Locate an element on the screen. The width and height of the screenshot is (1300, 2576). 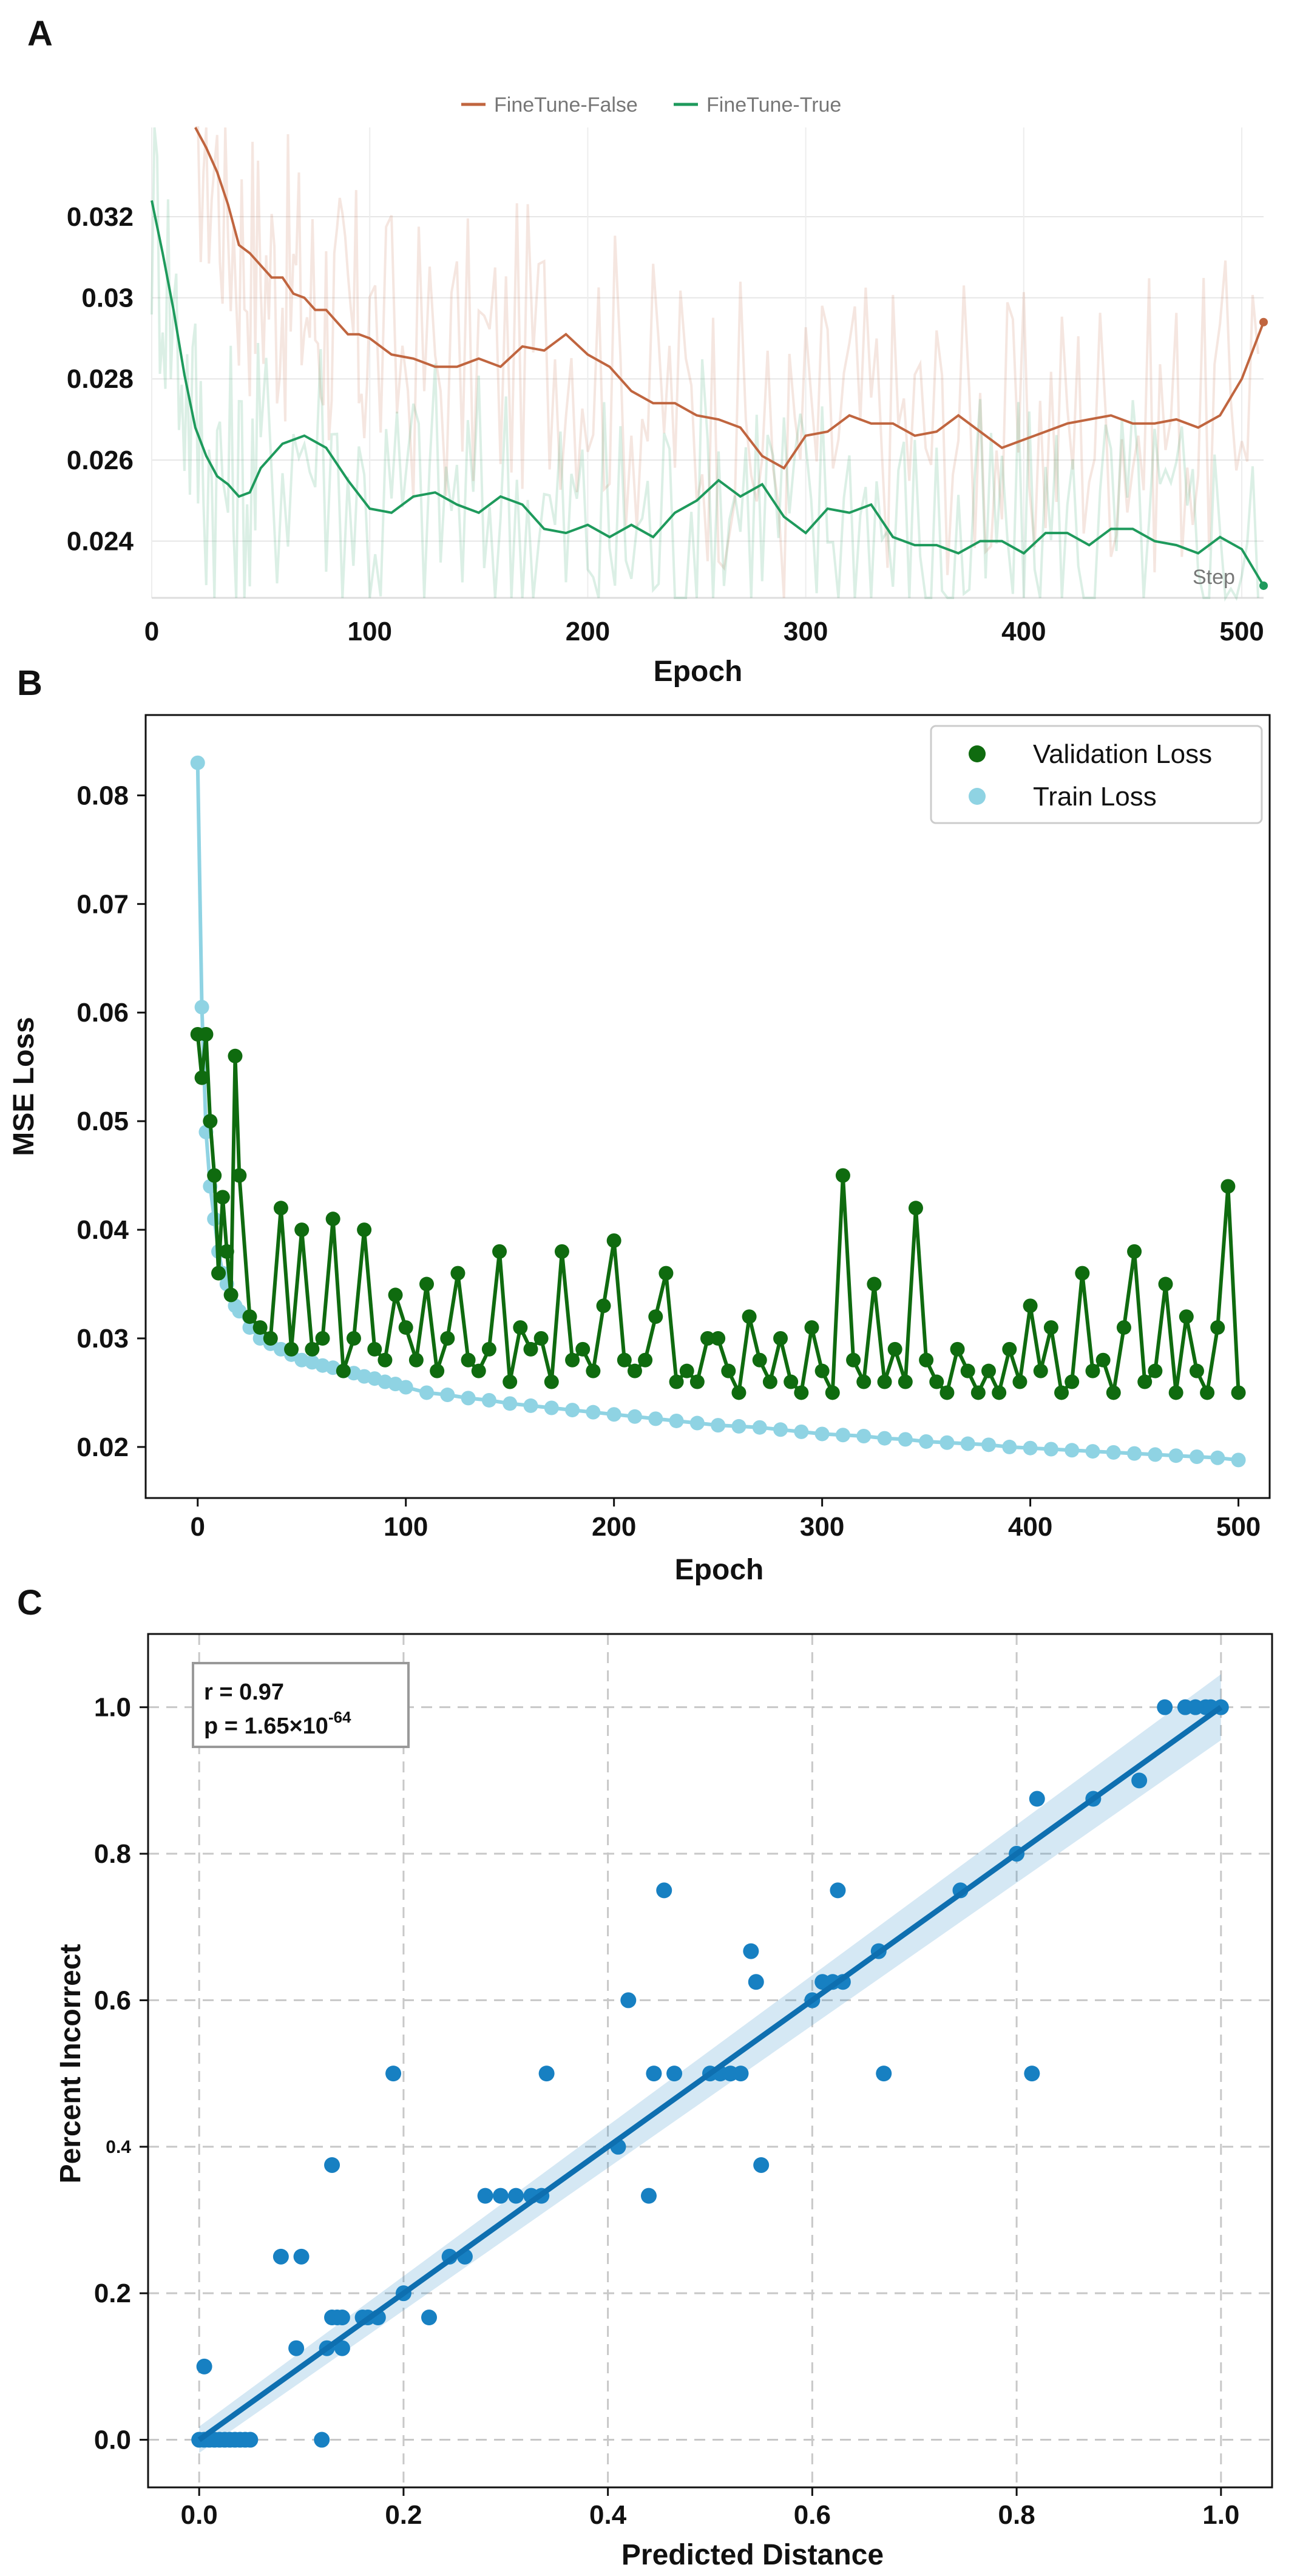
panel-b-legend-box is located at coordinates (1096, 775).